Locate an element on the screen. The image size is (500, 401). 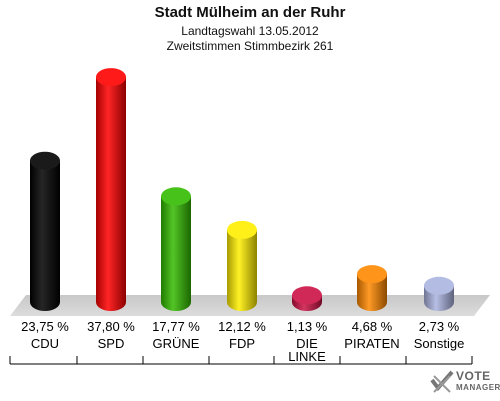
value-label: 2,73 % is located at coordinates (439, 326).